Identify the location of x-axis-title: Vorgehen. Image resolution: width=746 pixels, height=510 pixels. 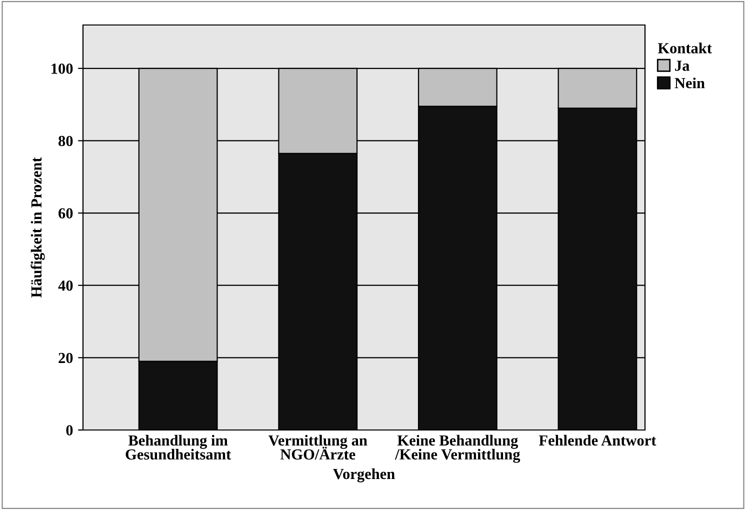
(364, 475).